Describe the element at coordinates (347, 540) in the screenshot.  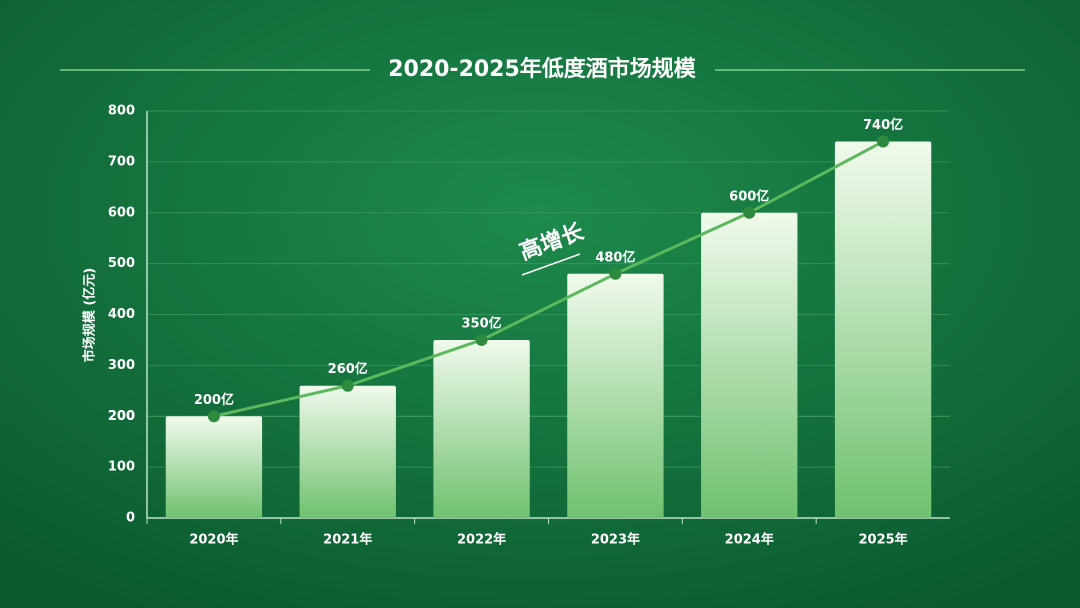
I see `x-tick-label: 2021年` at that location.